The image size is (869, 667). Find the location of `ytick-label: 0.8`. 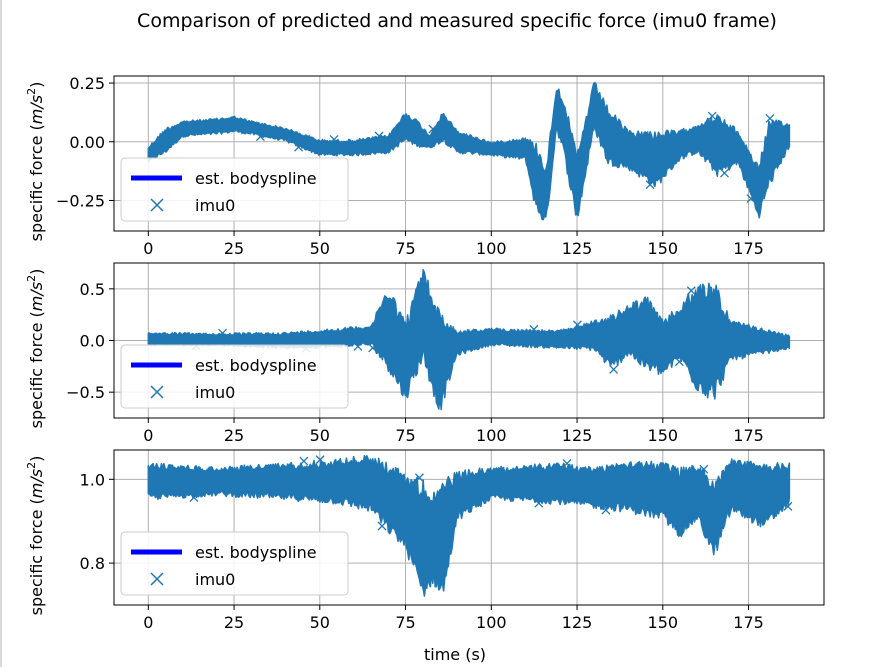

ytick-label: 0.8 is located at coordinates (92, 563).